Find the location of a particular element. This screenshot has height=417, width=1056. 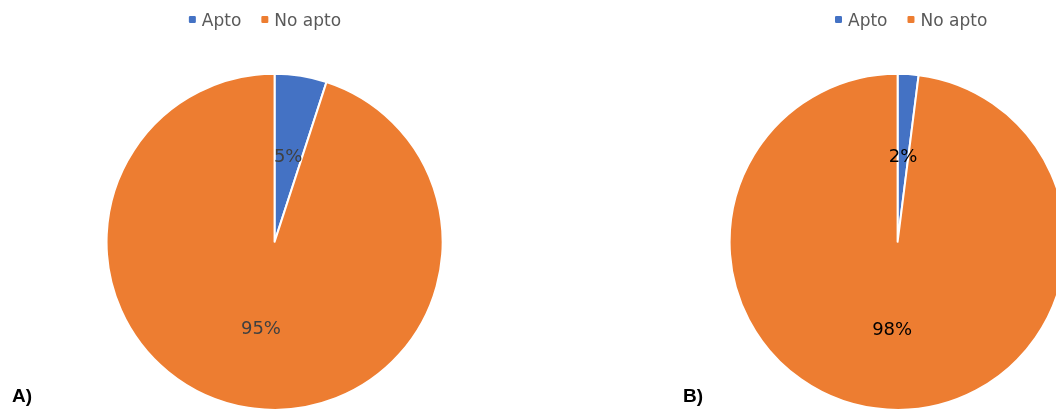

text: B) is located at coordinates (693, 395).